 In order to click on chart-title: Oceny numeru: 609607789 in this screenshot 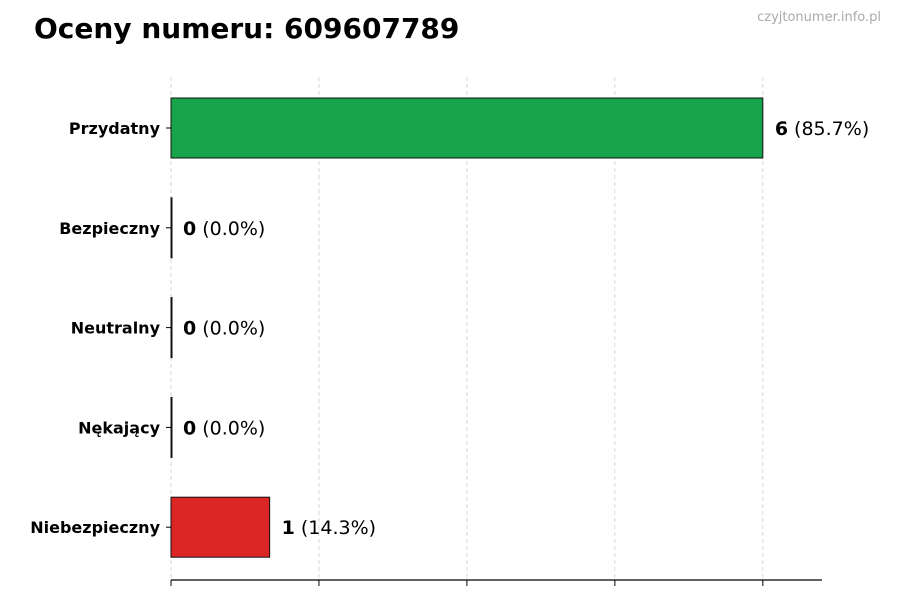, I will do `click(247, 28)`.